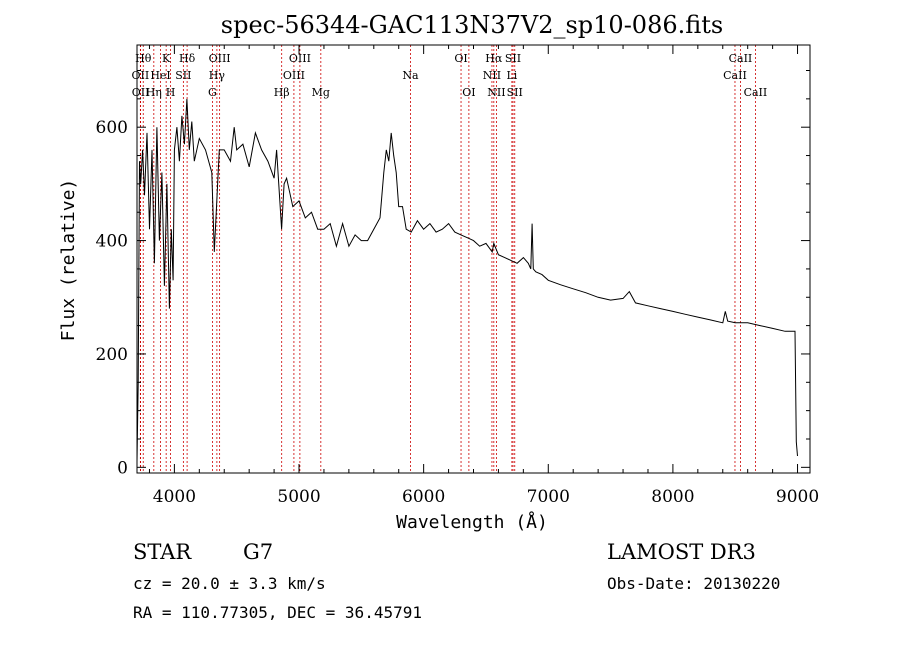 The width and height of the screenshot is (900, 649). I want to click on line-label-K: K, so click(166, 58).